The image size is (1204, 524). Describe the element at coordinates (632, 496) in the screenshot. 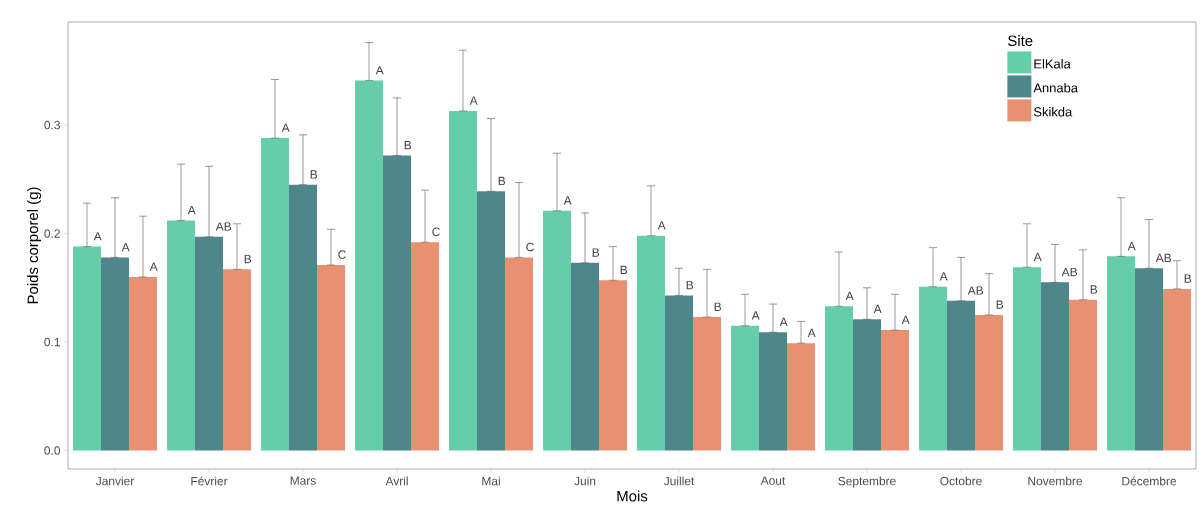

I see `x-axis-title: Mois` at that location.